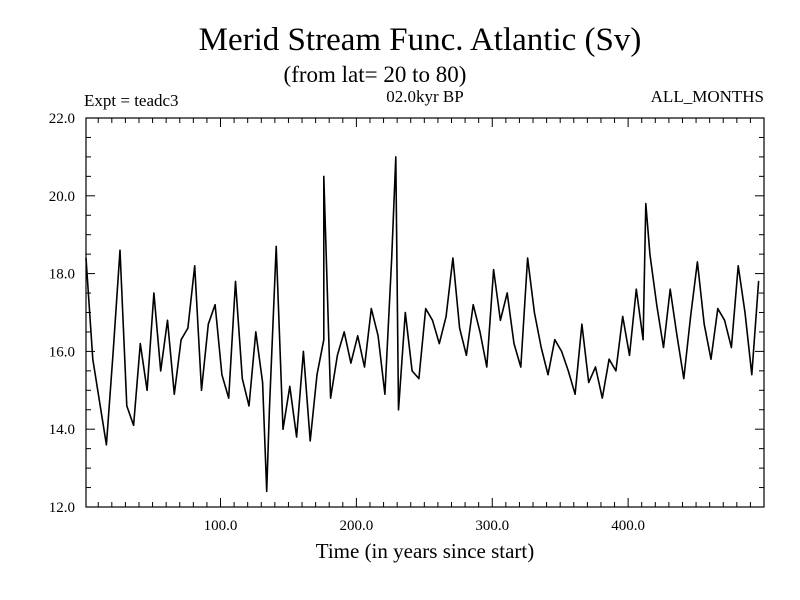 Image resolution: width=800 pixels, height=600 pixels. I want to click on x-axis-tick-labels: 100.0 200.0 300.0 400.0, so click(424, 526).